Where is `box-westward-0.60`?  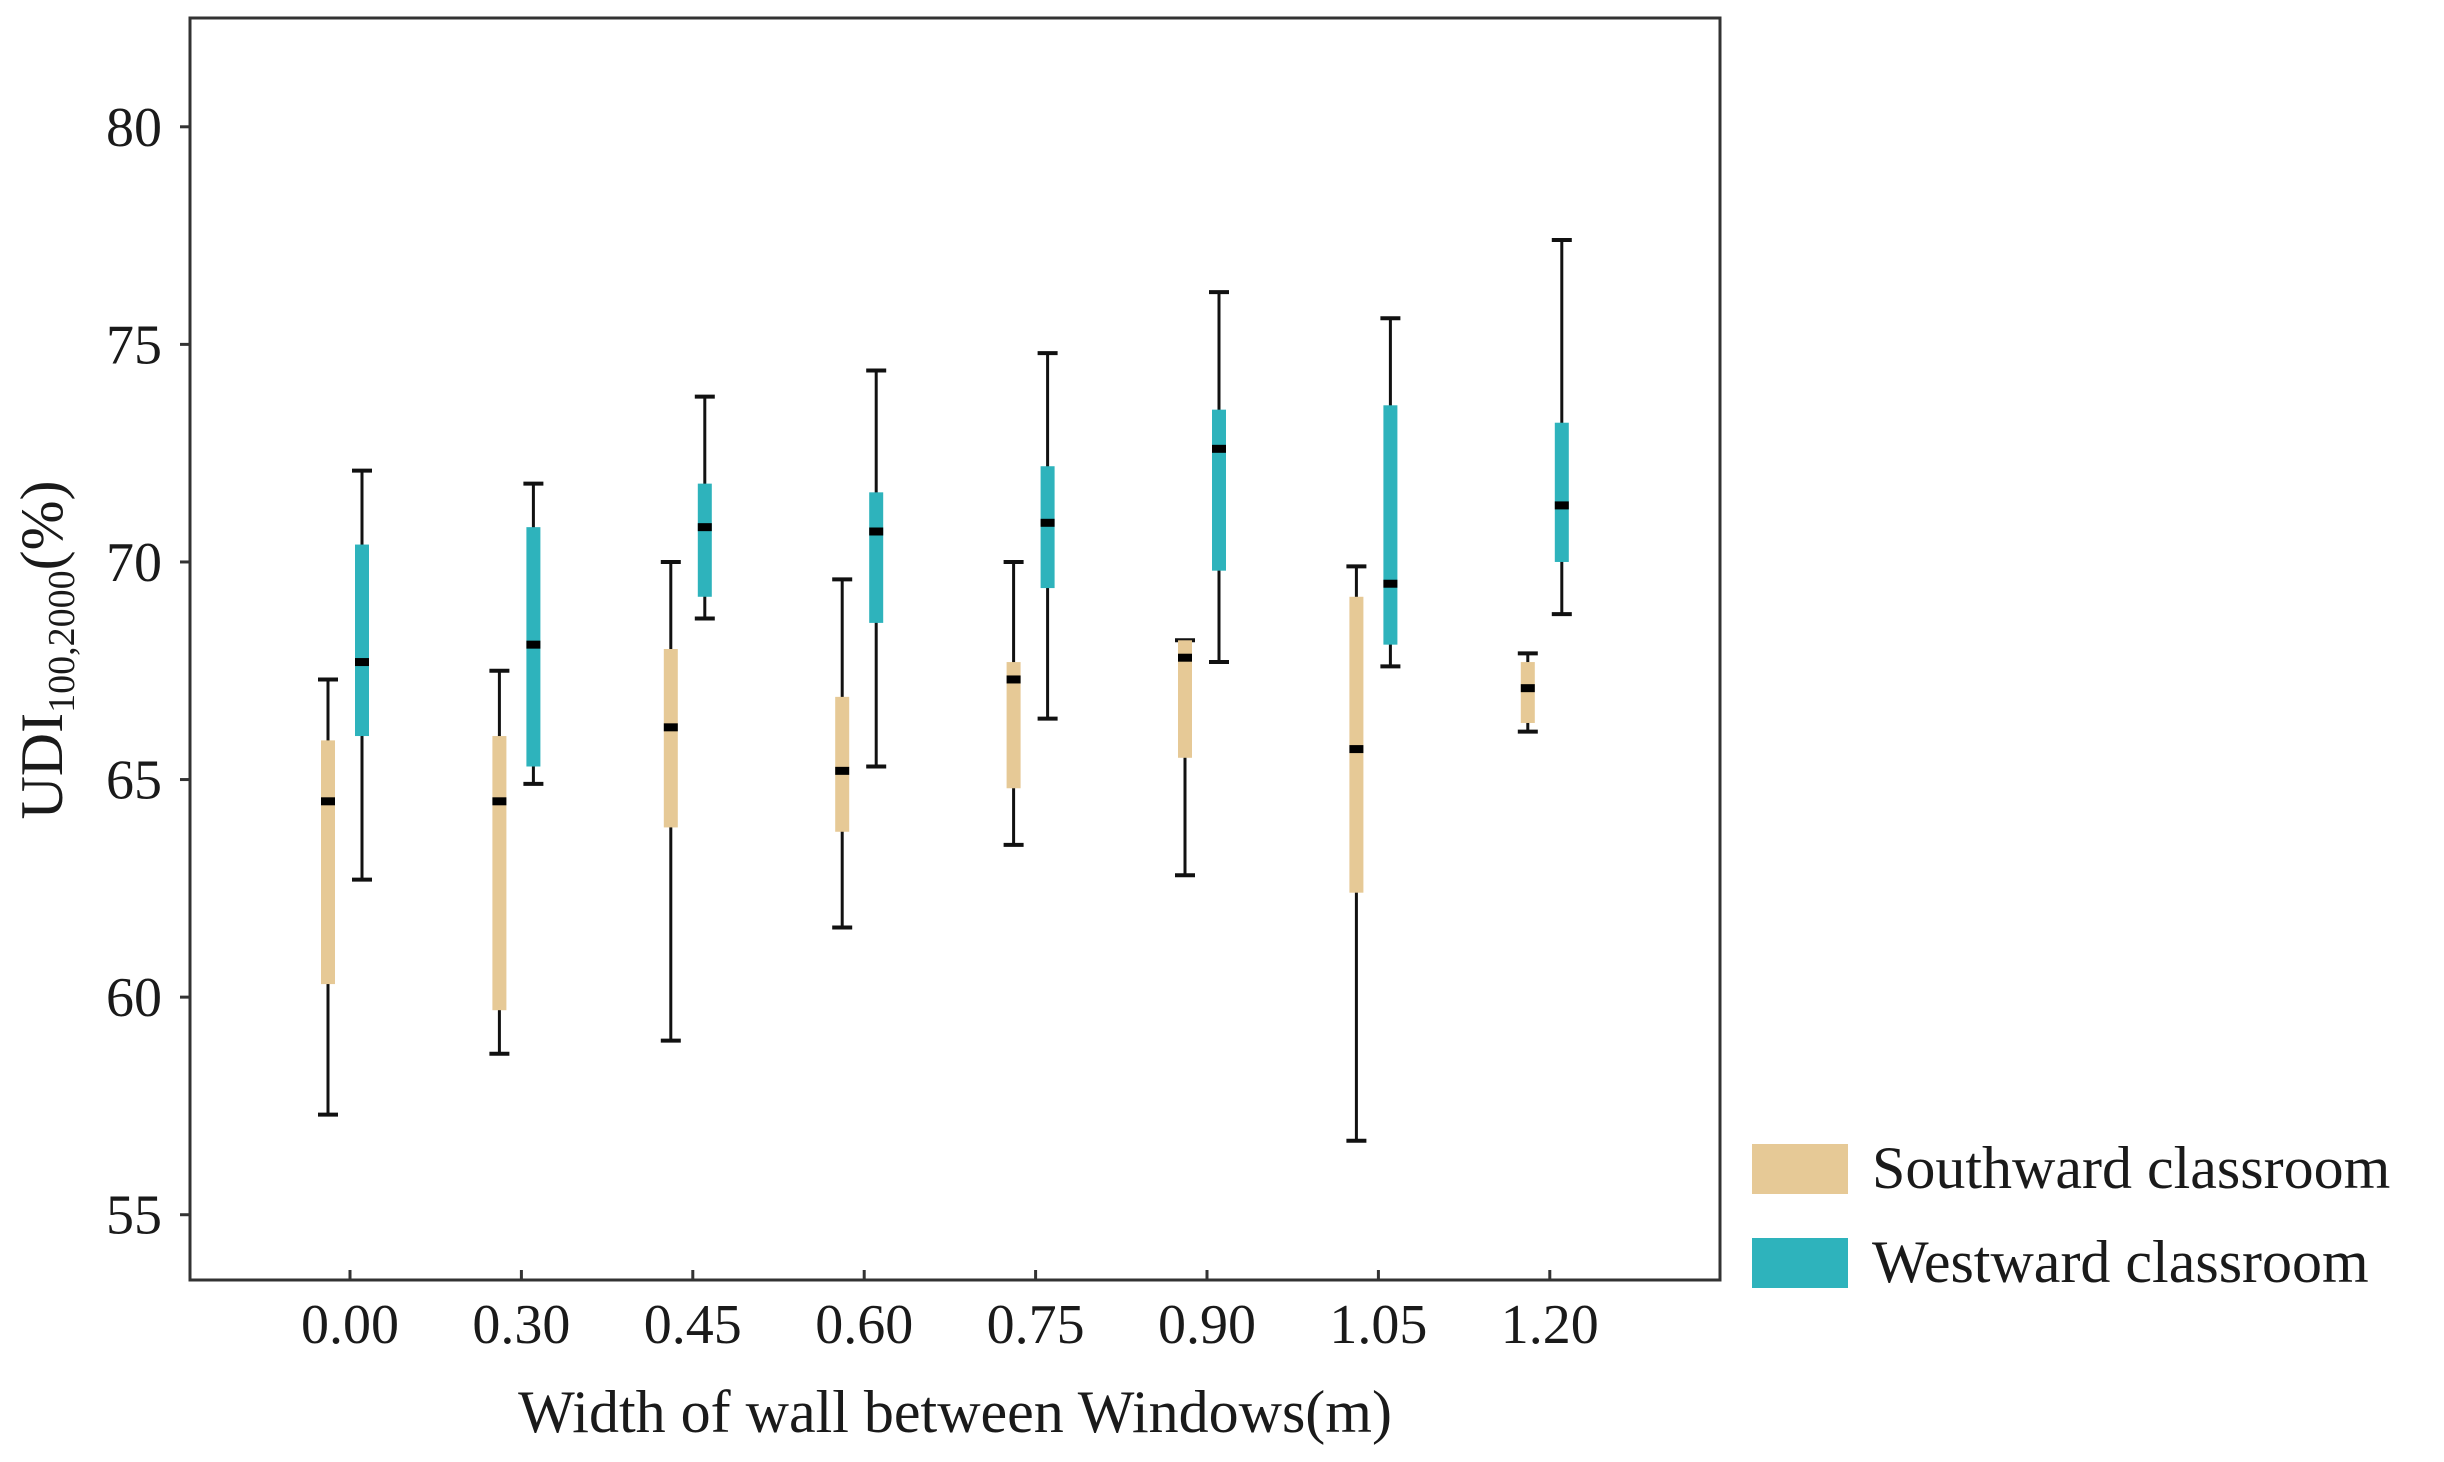 box-westward-0.60 is located at coordinates (876, 568).